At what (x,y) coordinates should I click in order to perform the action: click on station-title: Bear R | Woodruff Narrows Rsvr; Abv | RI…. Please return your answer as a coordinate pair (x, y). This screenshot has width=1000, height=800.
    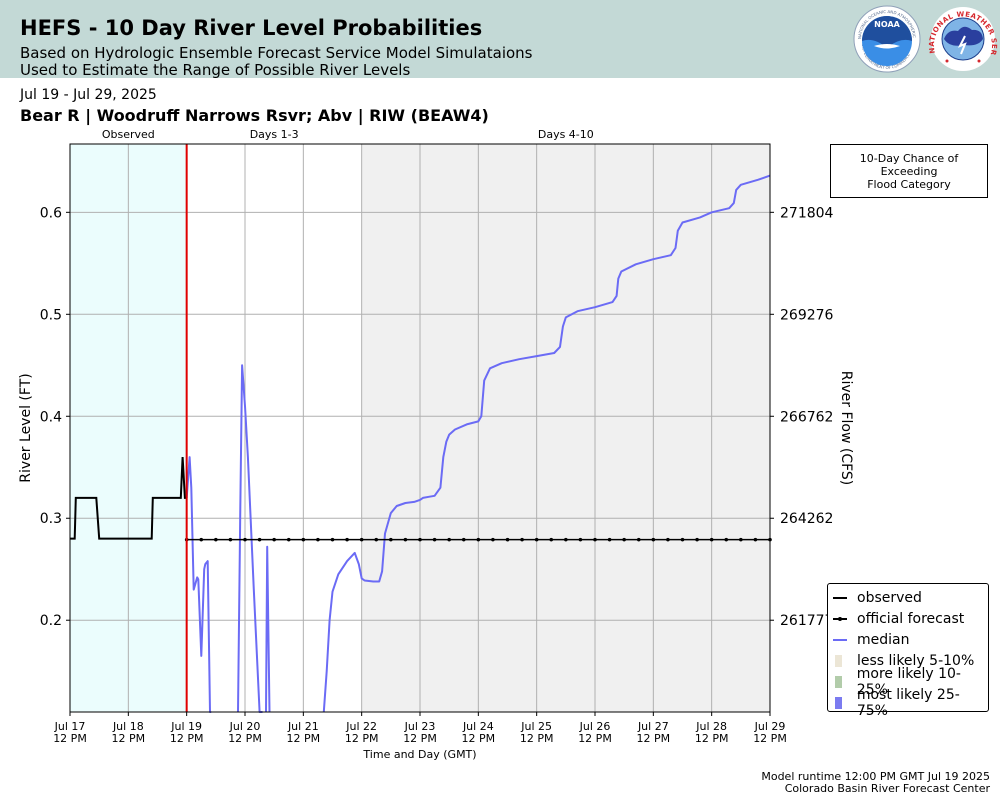
    Looking at the image, I should click on (254, 115).